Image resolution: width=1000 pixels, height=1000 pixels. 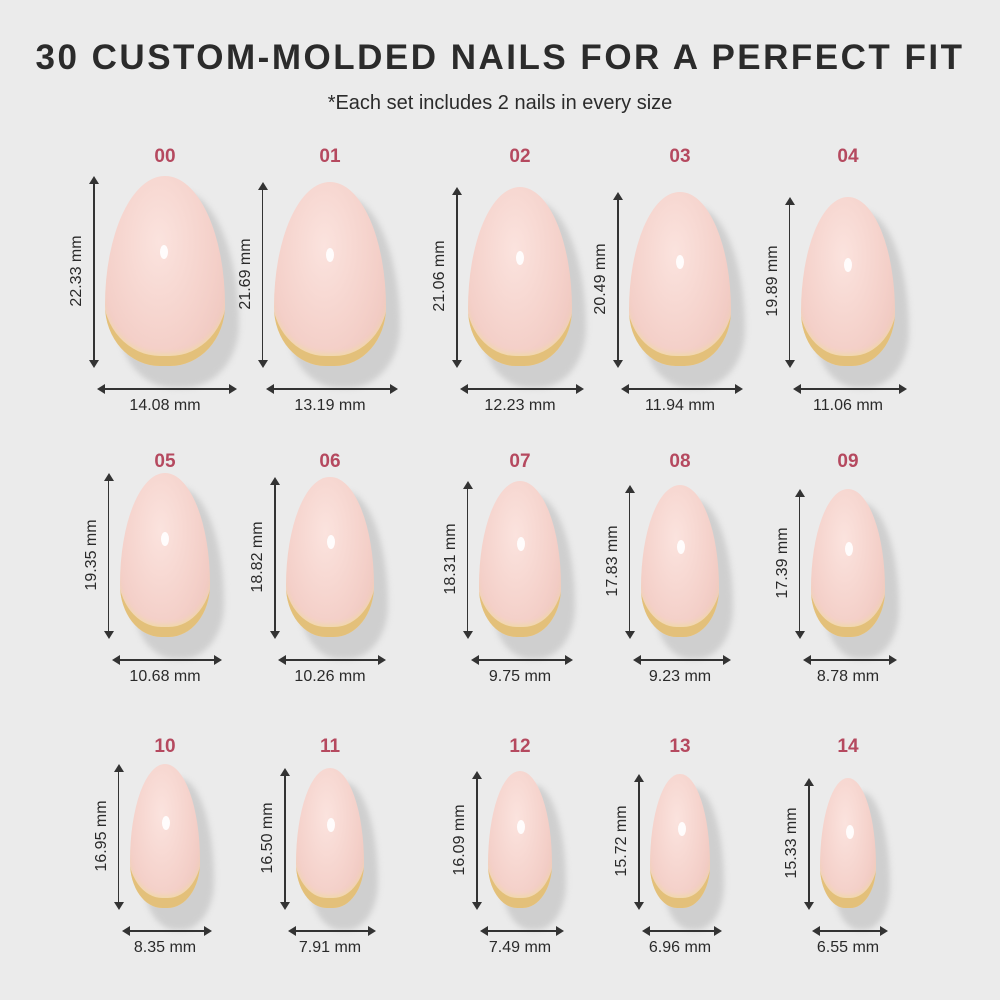 What do you see at coordinates (165, 746) in the screenshot?
I see `size-label: 10` at bounding box center [165, 746].